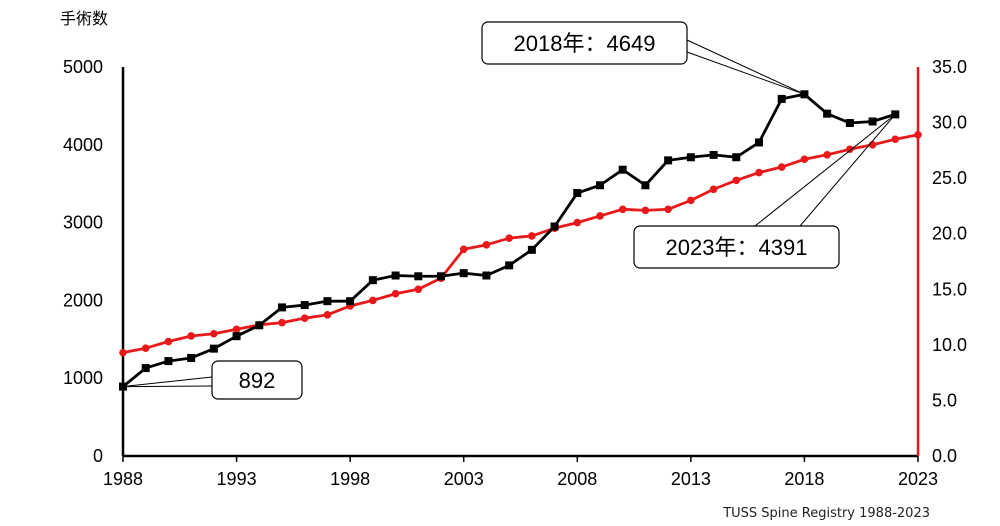  I want to click on y-right-tick-label: 10.0, so click(949, 345).